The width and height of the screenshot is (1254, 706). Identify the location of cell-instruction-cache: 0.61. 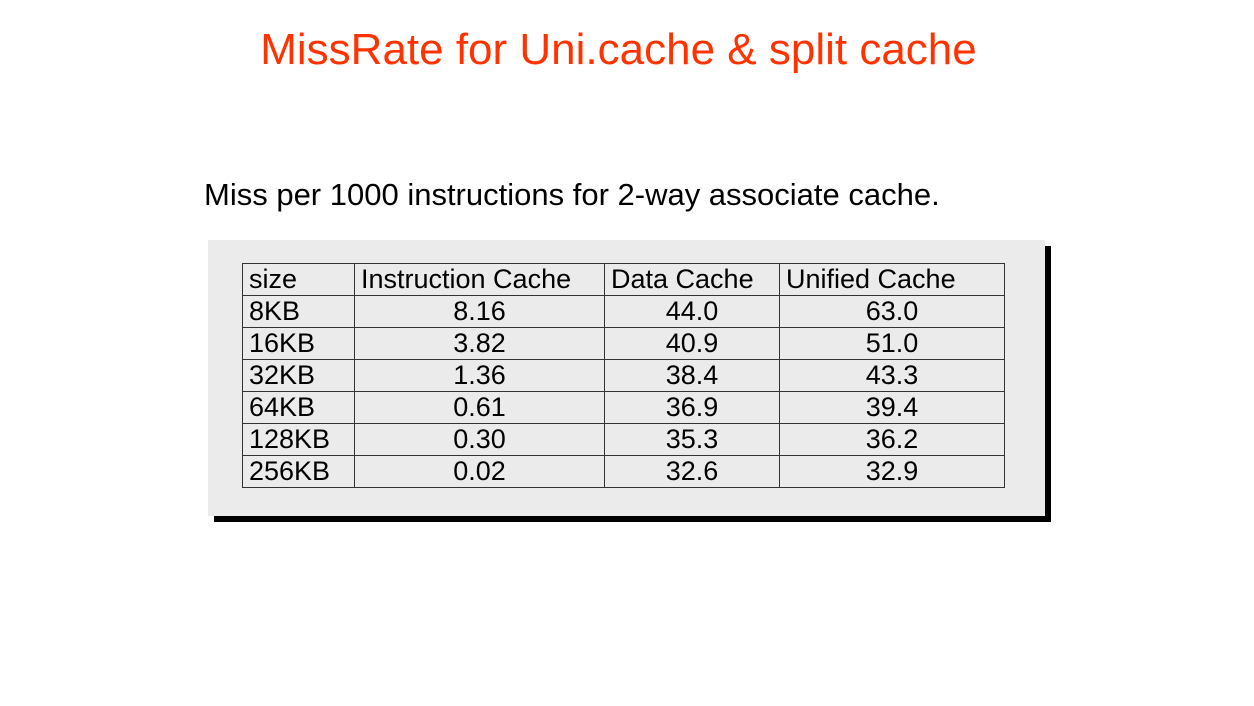
(479, 407).